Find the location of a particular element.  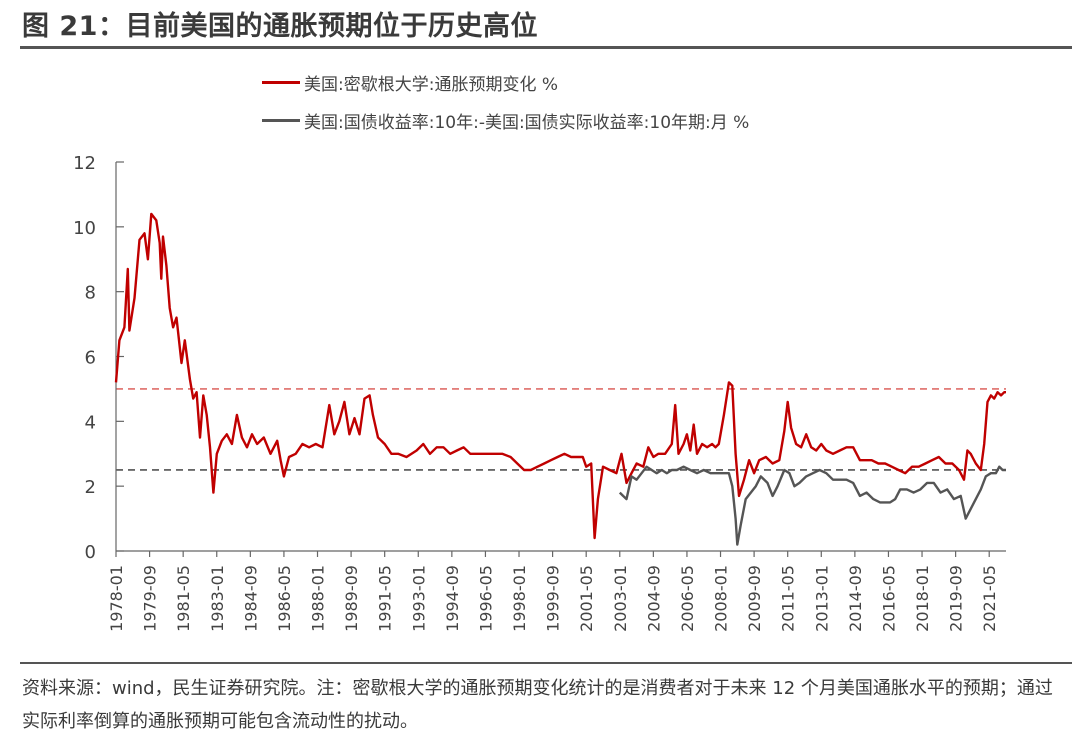

x-tick-label: 1998-01 is located at coordinates (519, 598).